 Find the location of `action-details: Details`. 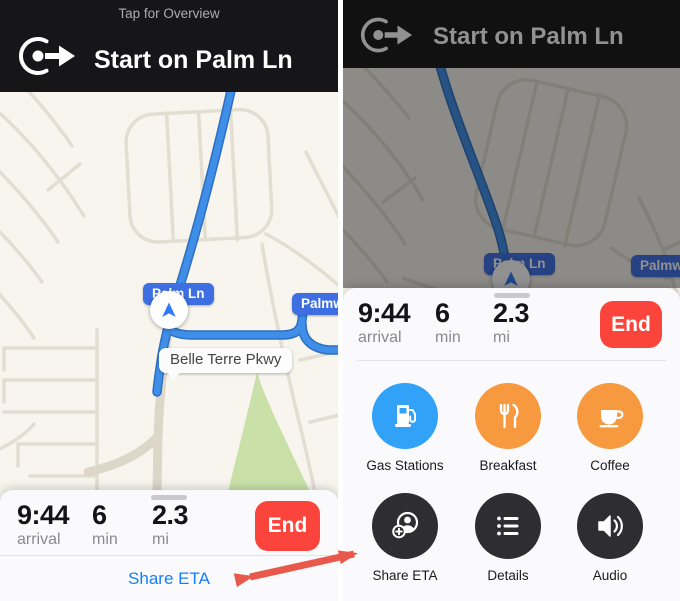

action-details: Details is located at coordinates (508, 538).